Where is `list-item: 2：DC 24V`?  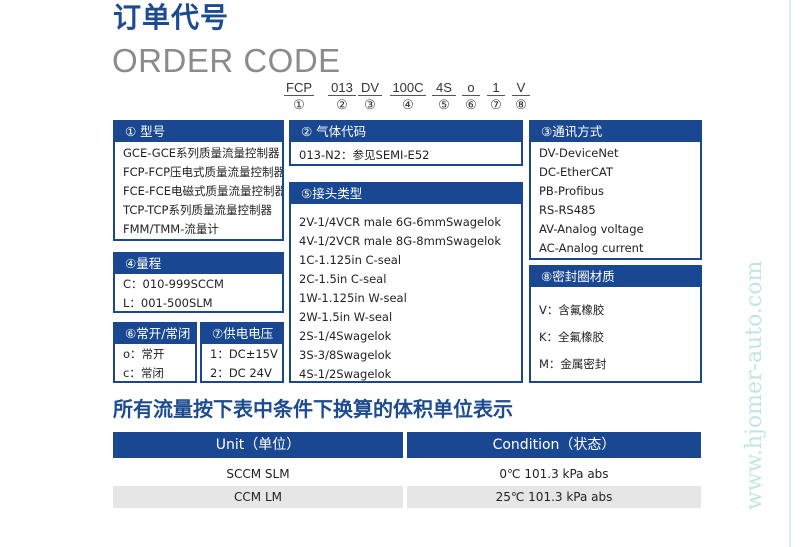
list-item: 2：DC 24V is located at coordinates (241, 373).